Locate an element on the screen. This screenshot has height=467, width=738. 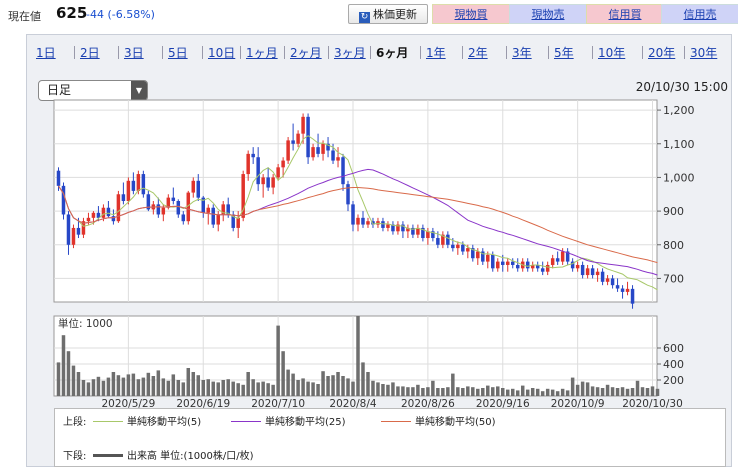
price-tick-label: 1,200 is located at coordinates (679, 110).